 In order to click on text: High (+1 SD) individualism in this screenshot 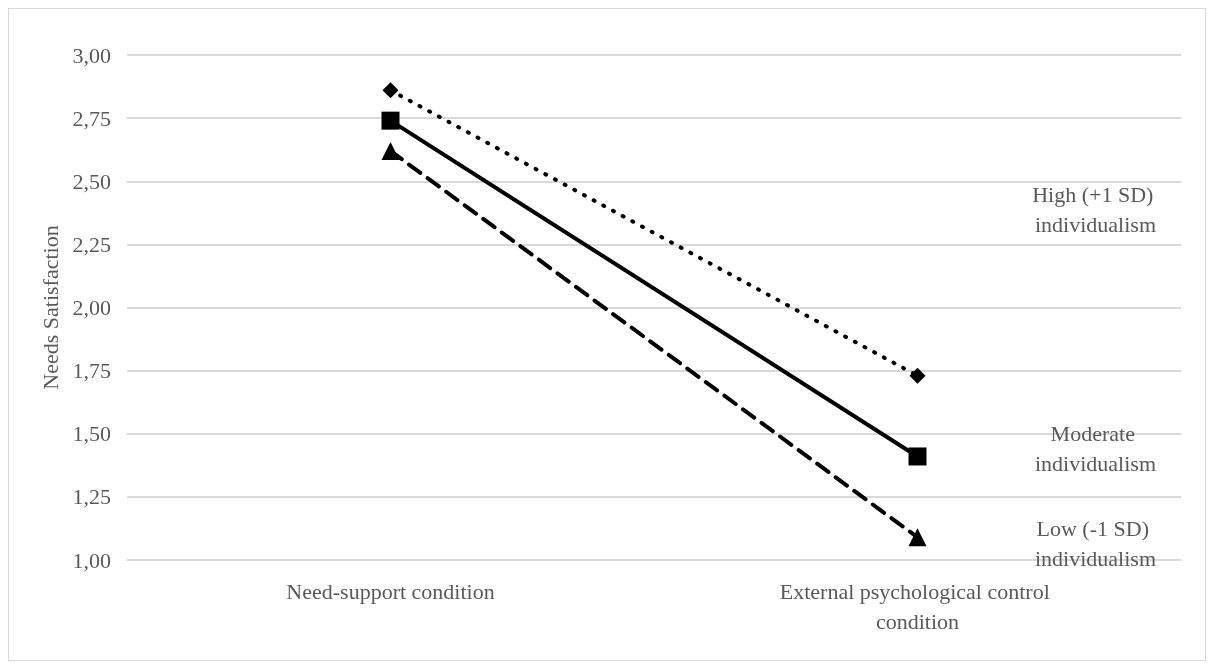, I will do `click(1095, 210)`.